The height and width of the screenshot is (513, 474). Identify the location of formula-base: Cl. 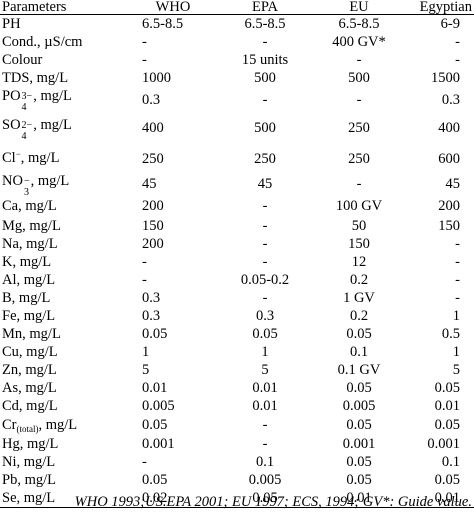
(9, 158).